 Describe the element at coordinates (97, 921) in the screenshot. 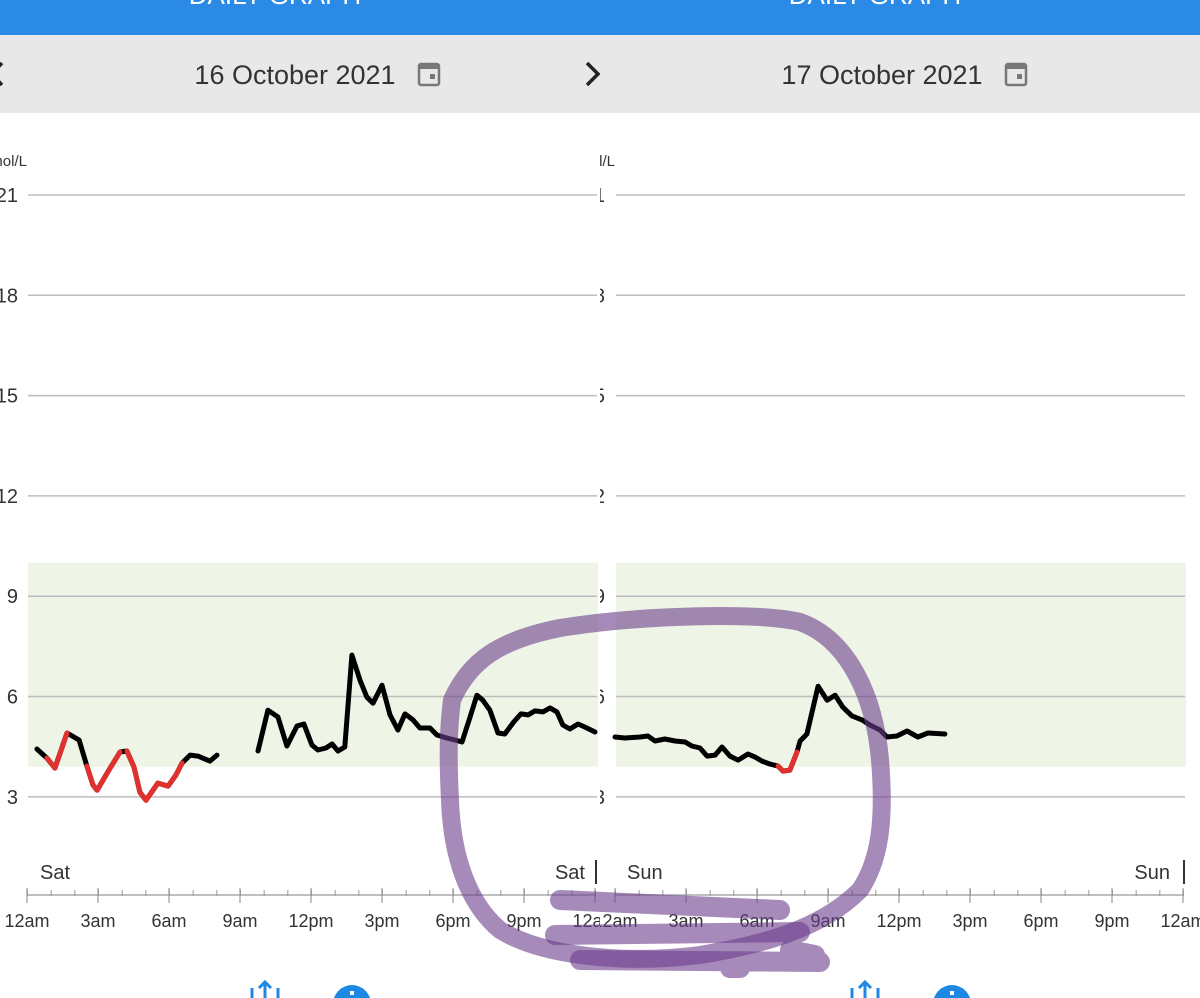

I see `x-tick-label: 3am` at that location.